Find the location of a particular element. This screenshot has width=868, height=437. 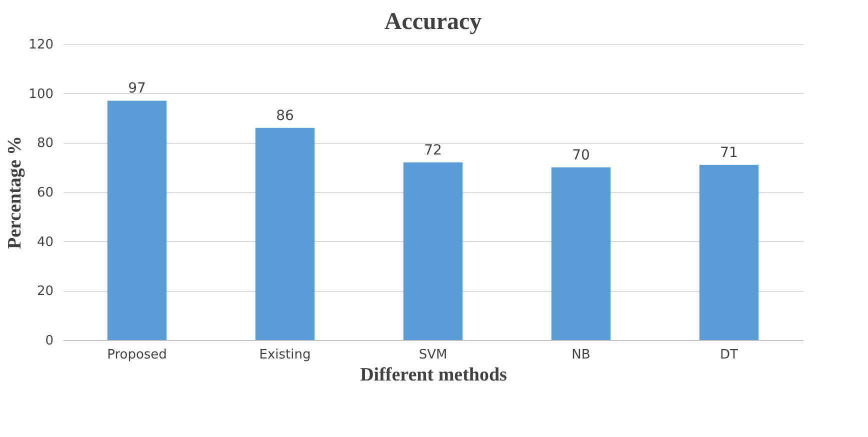

x-tick-label: Proposed is located at coordinates (137, 355).